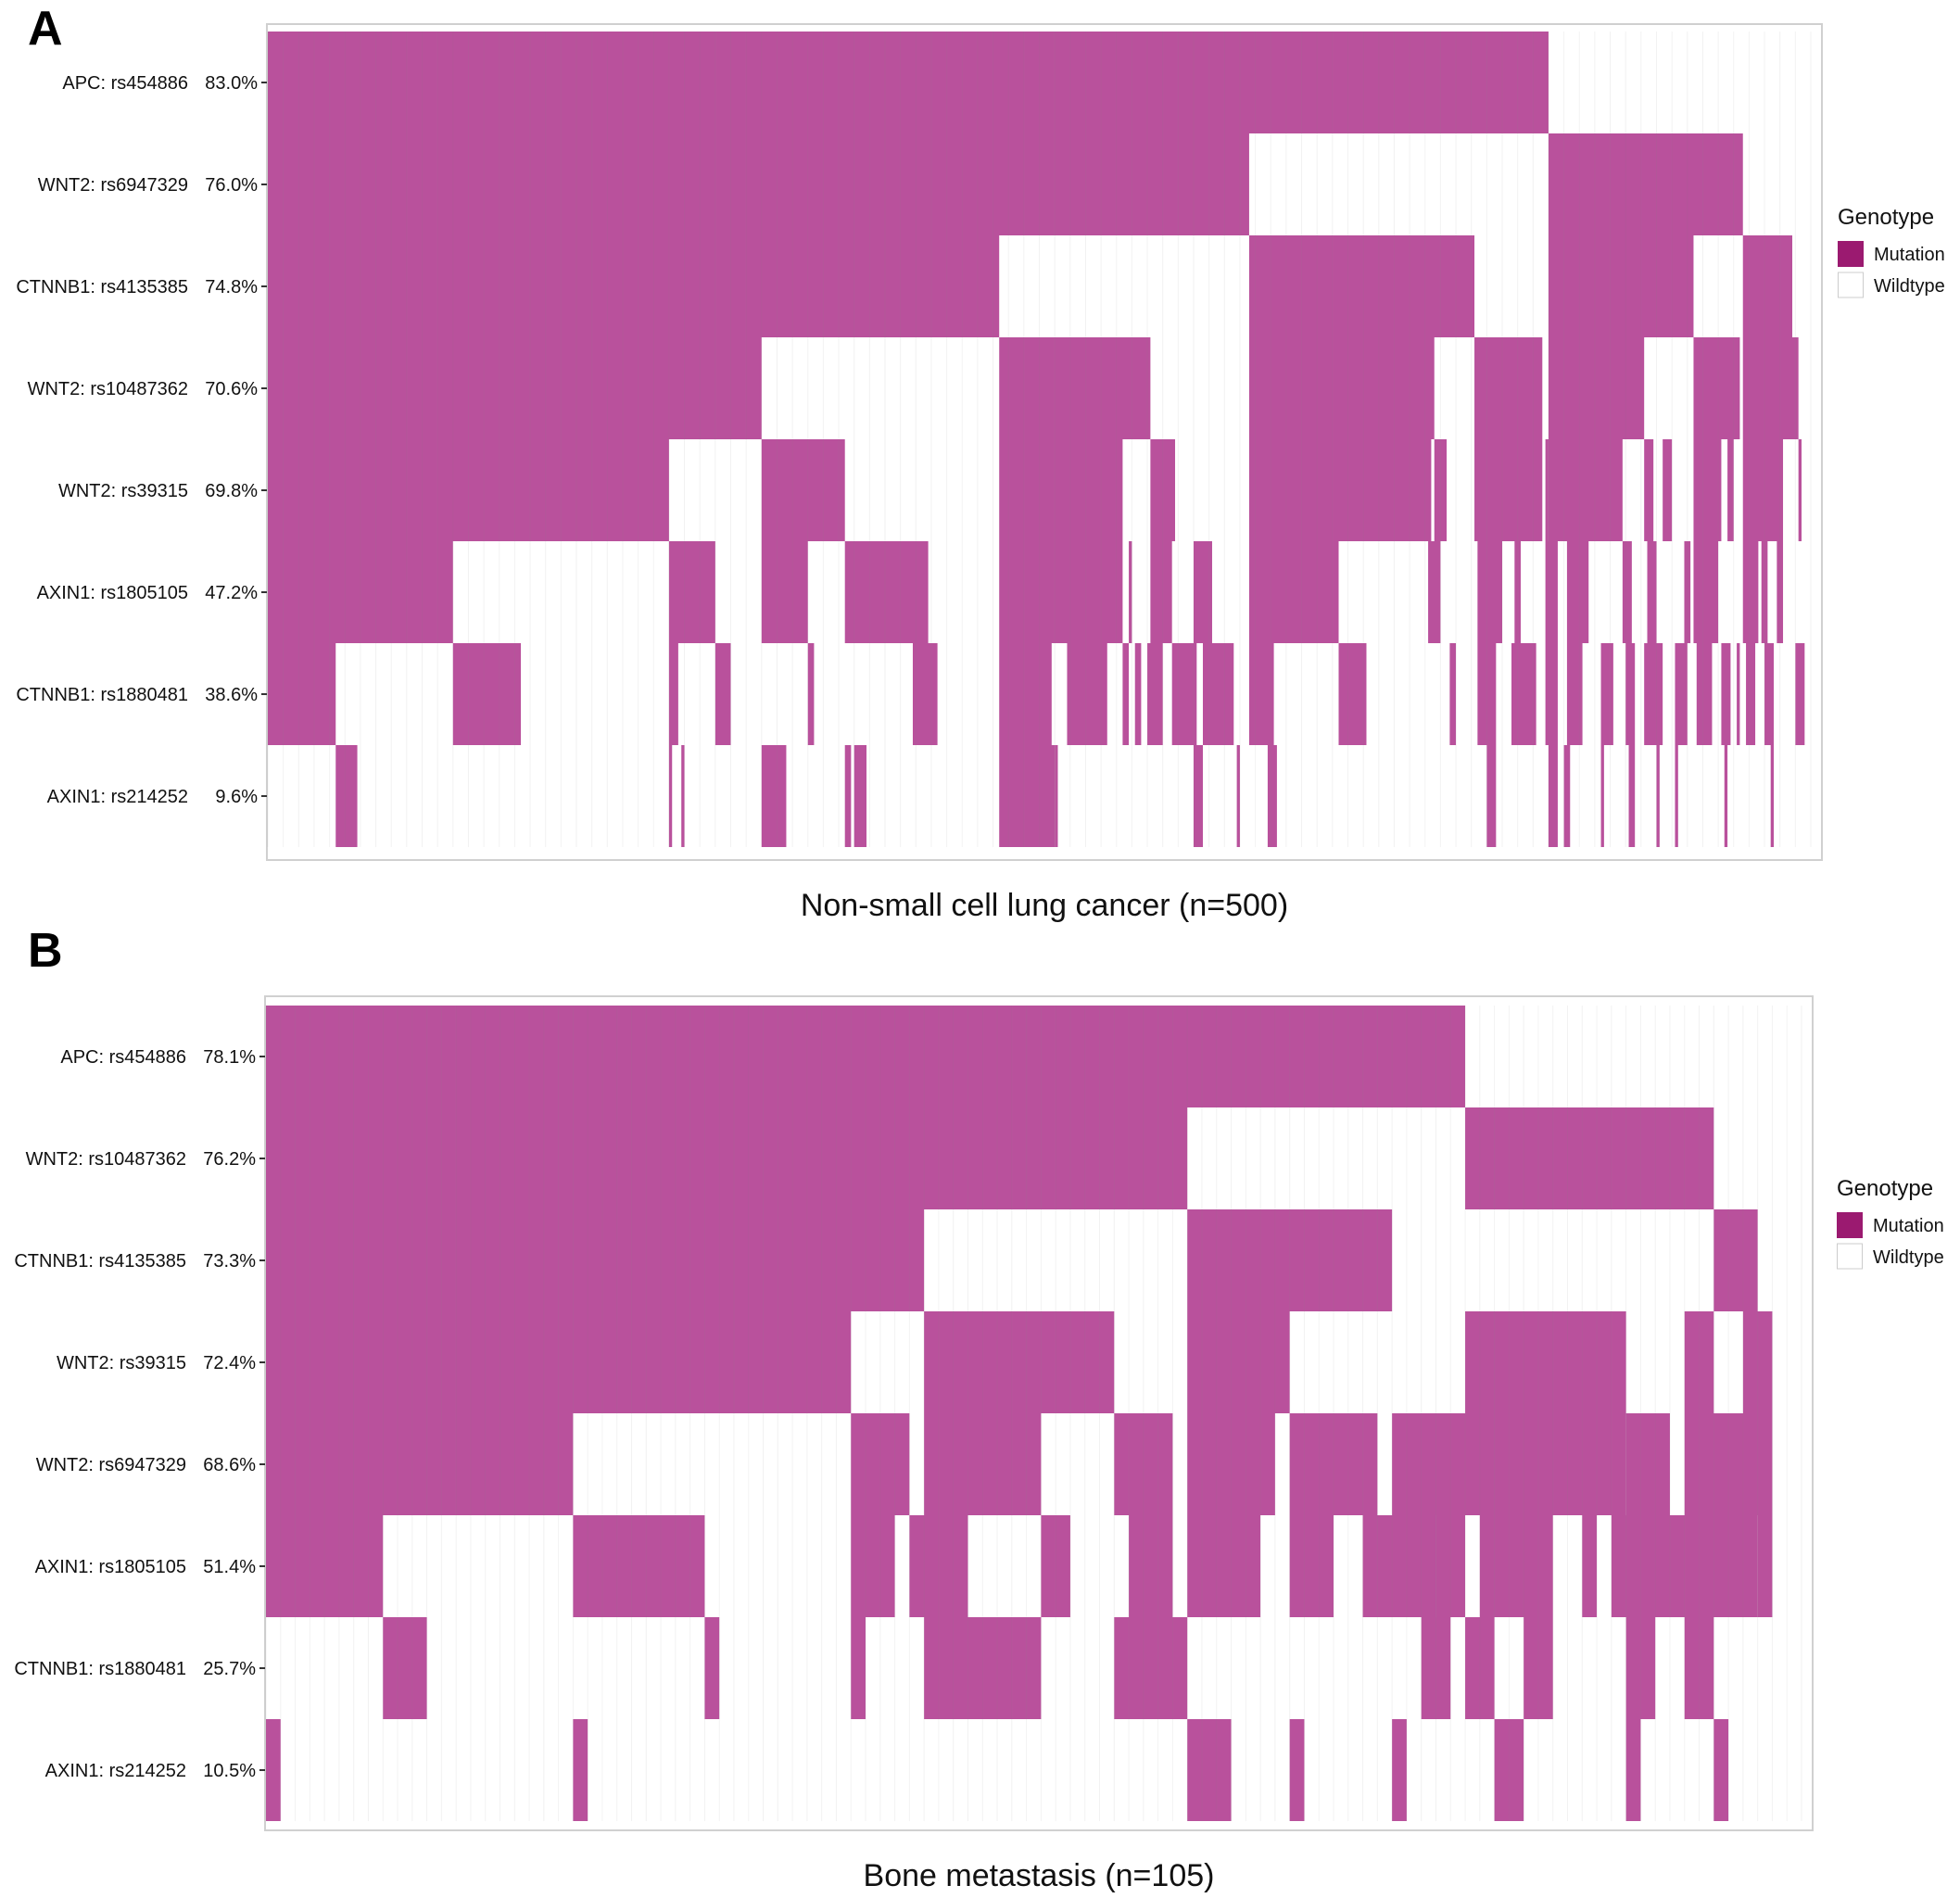 This screenshot has height=1898, width=1960. I want to click on row-label: WNT2: rs6947329, so click(111, 1465).